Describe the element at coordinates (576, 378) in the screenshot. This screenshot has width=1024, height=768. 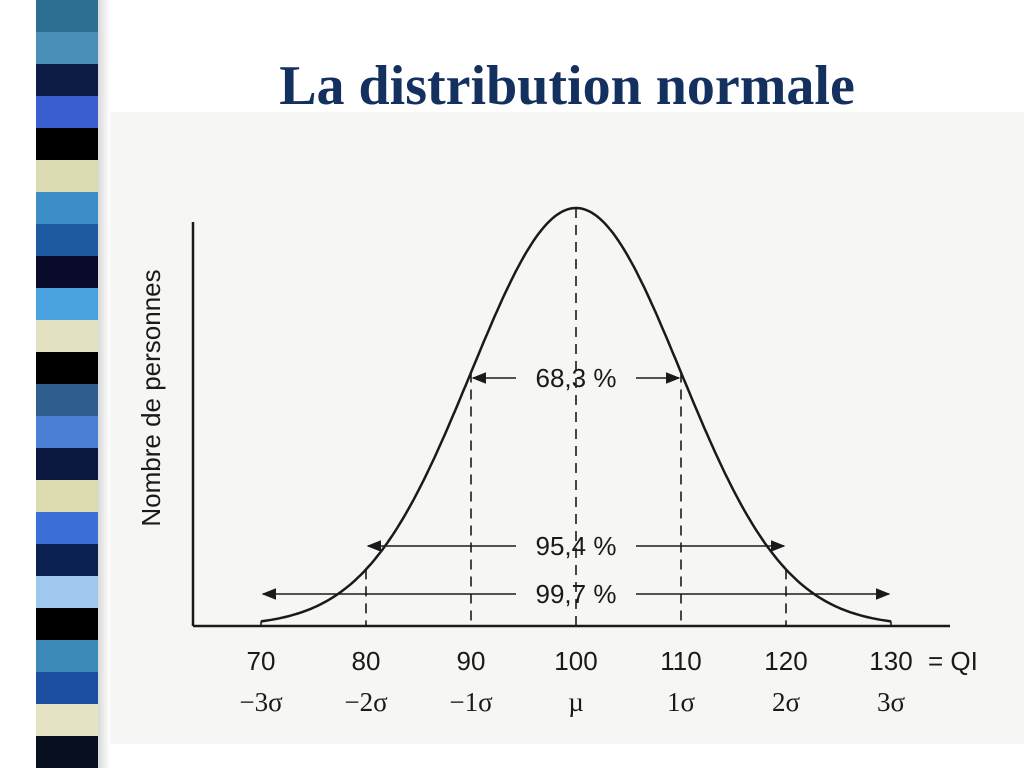
I see `range-label: 68,3 %` at that location.